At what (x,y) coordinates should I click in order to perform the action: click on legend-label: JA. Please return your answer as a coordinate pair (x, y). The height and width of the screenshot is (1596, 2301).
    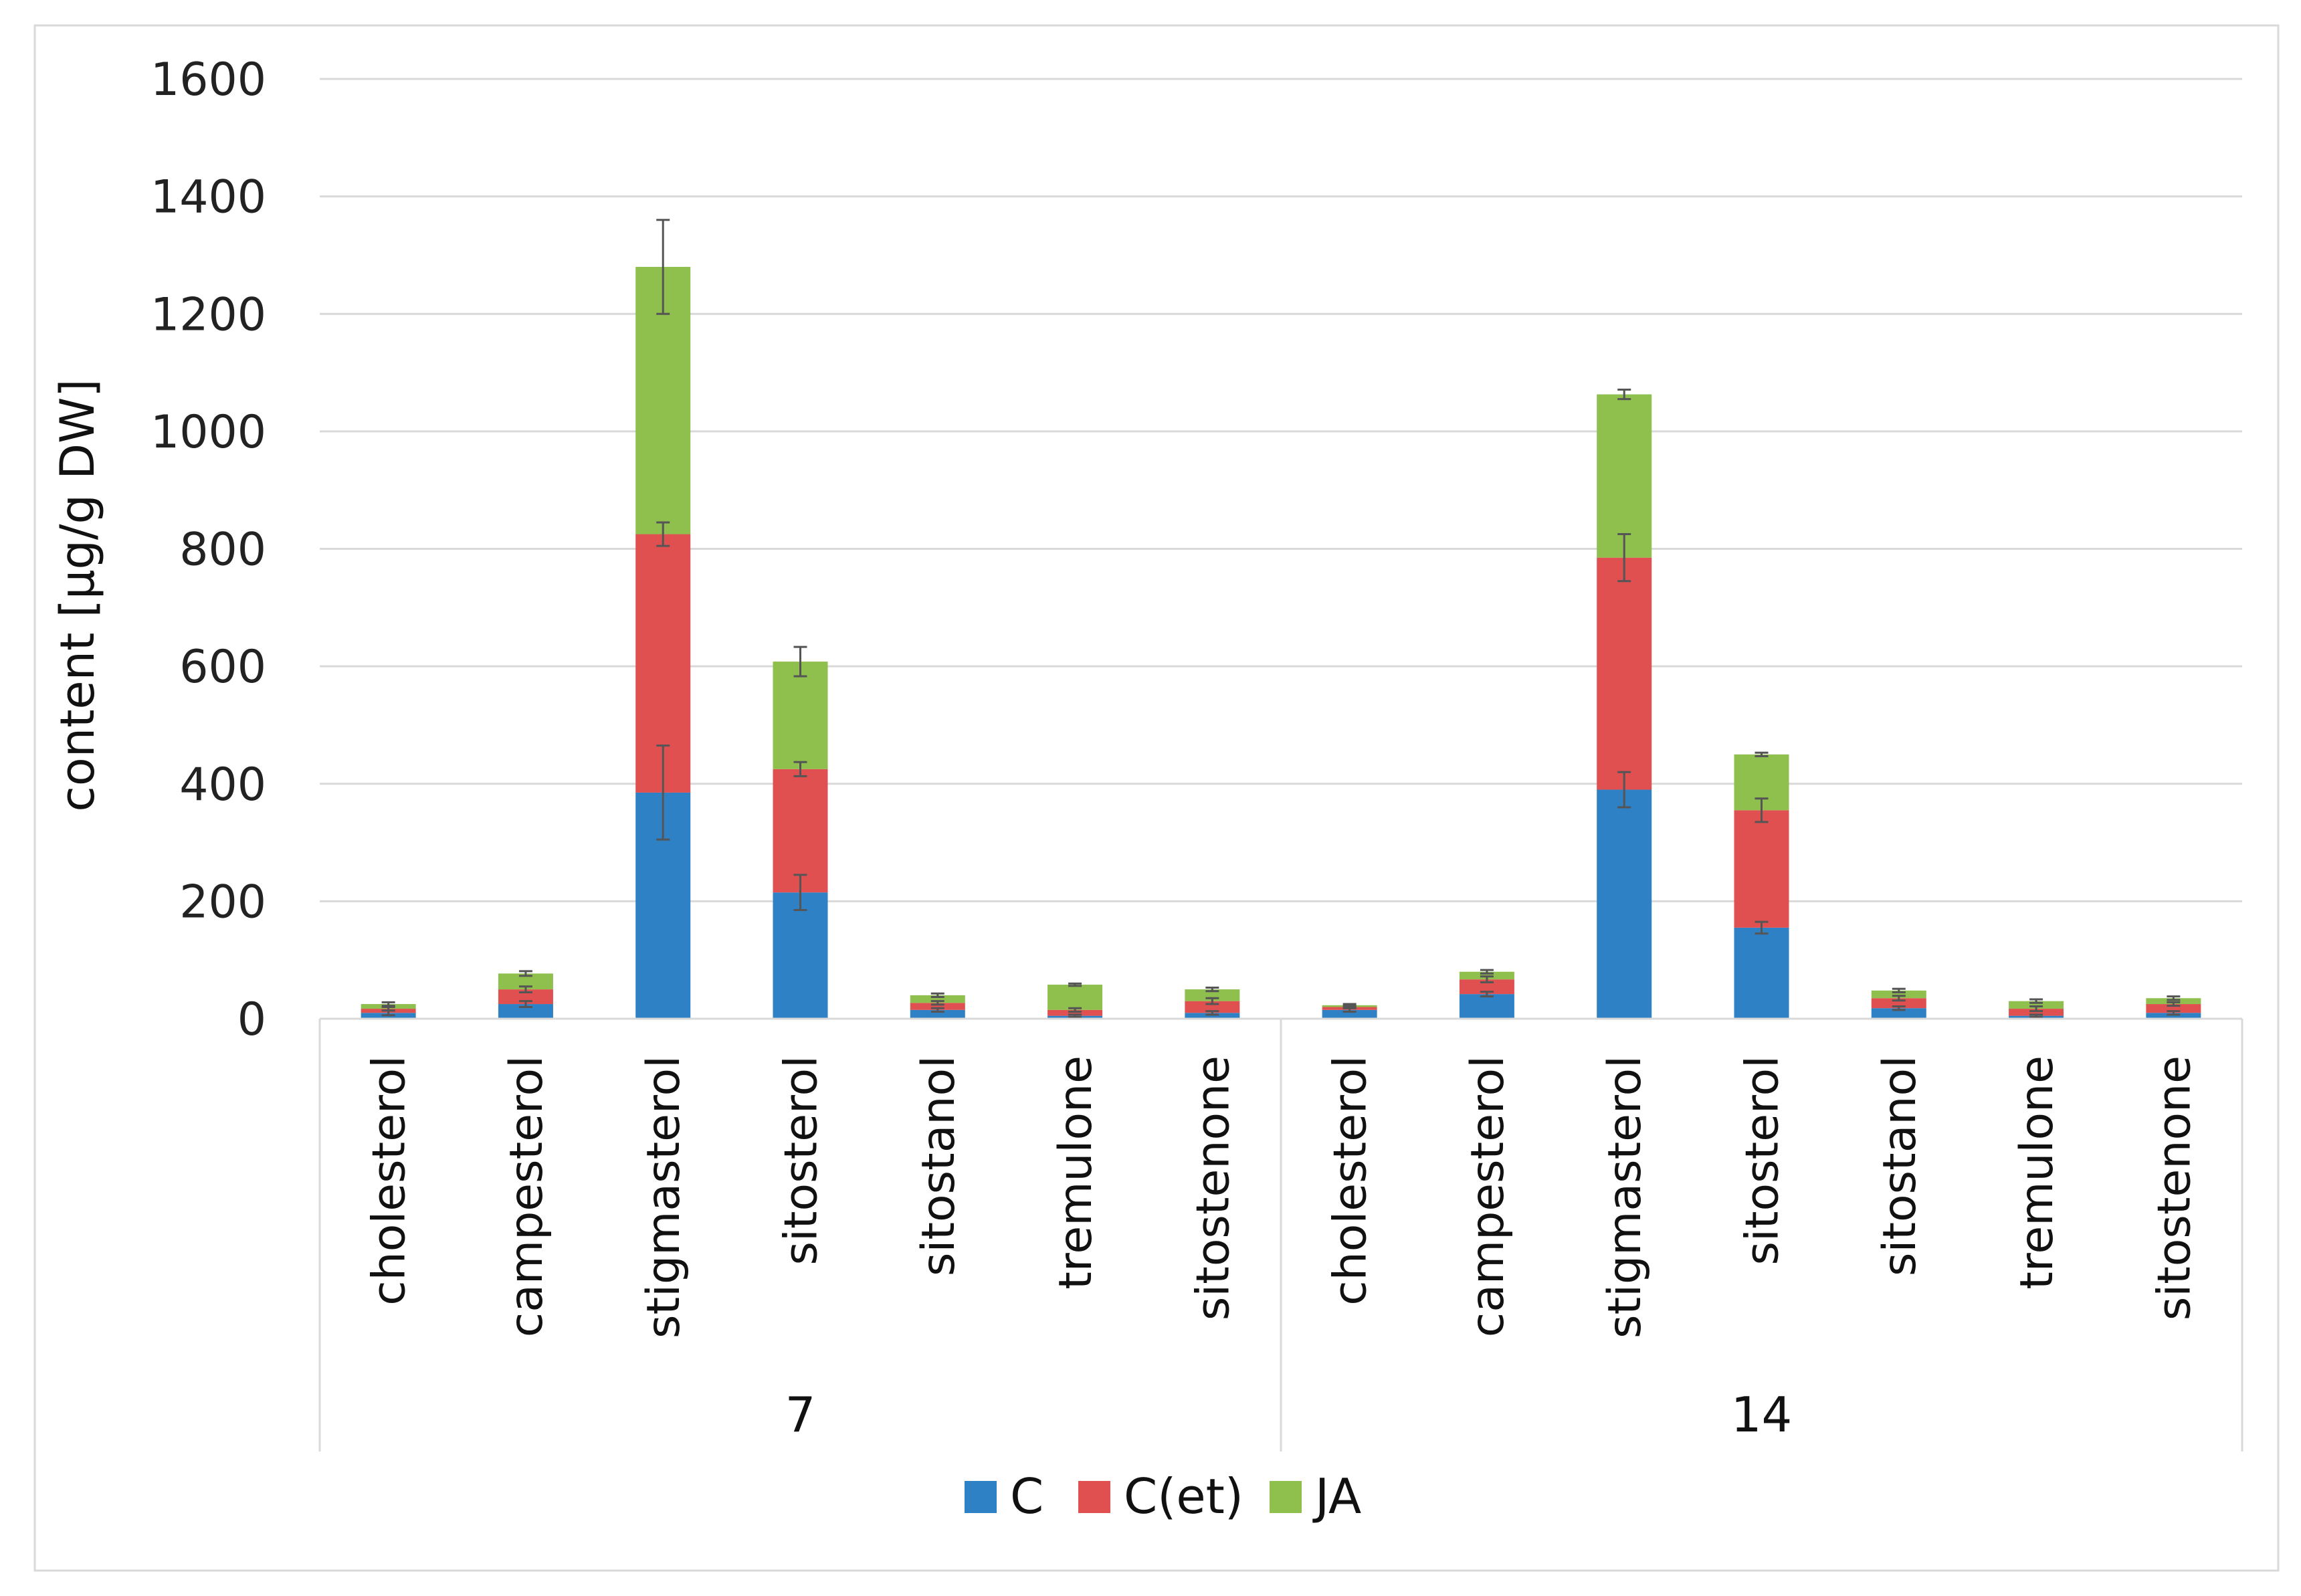
    Looking at the image, I should click on (1336, 1496).